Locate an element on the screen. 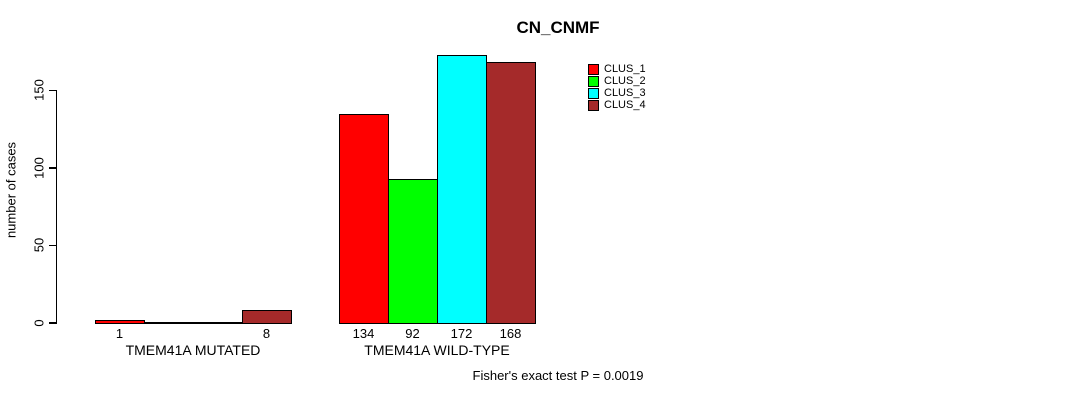  bar-value-label: 168 is located at coordinates (510, 333).